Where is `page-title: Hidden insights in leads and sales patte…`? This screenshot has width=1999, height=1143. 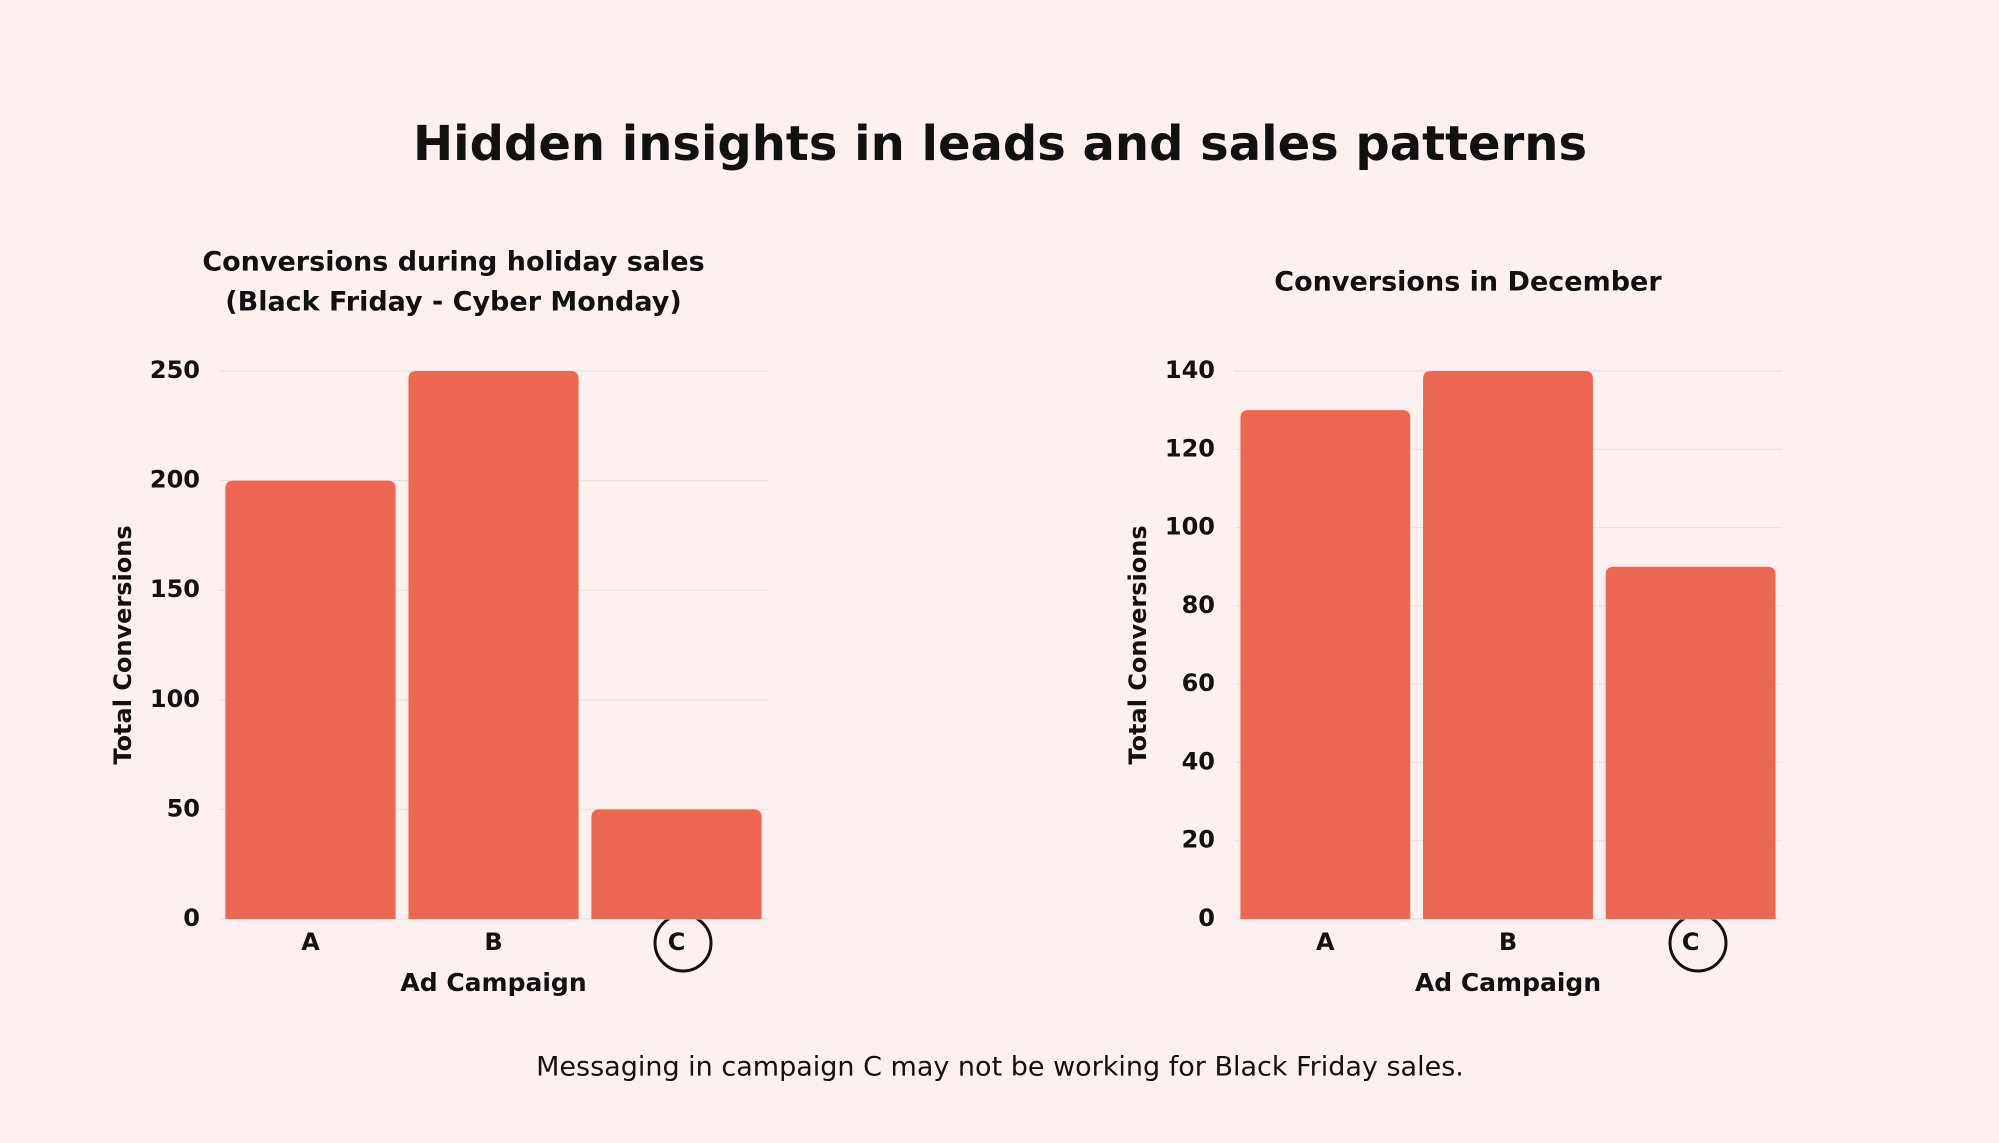 page-title: Hidden insights in leads and sales patte… is located at coordinates (1000, 144).